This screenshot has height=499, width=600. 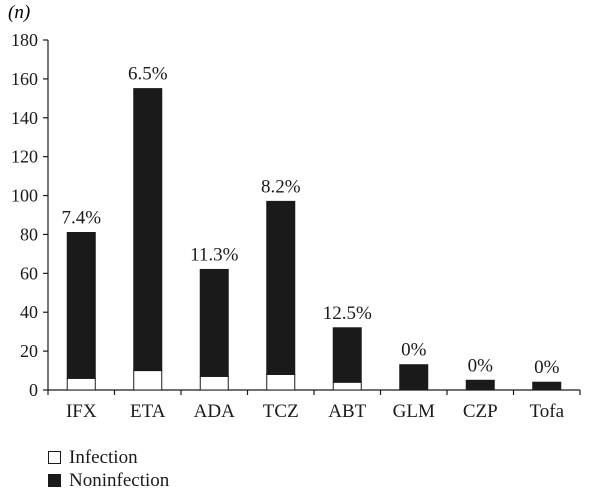 What do you see at coordinates (148, 411) in the screenshot?
I see `x-tick-label: ETA` at bounding box center [148, 411].